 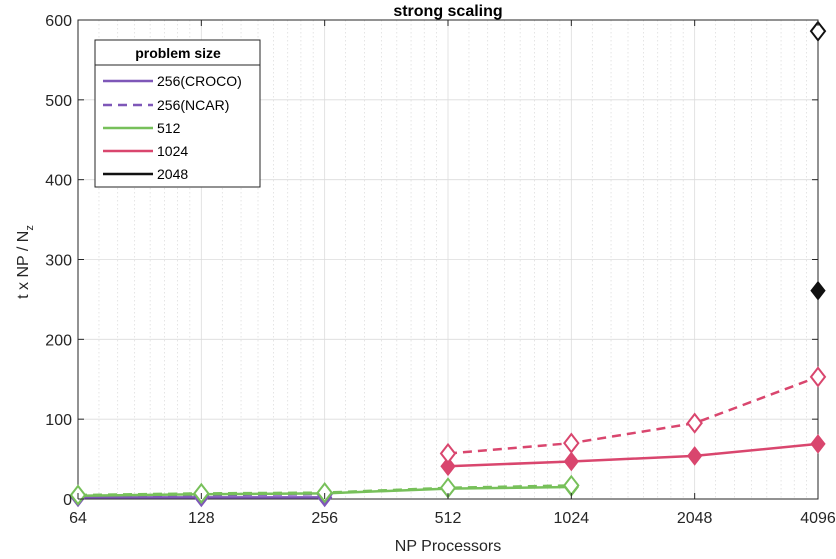 What do you see at coordinates (818, 31) in the screenshot?
I see `series-2048-dashed-marker` at bounding box center [818, 31].